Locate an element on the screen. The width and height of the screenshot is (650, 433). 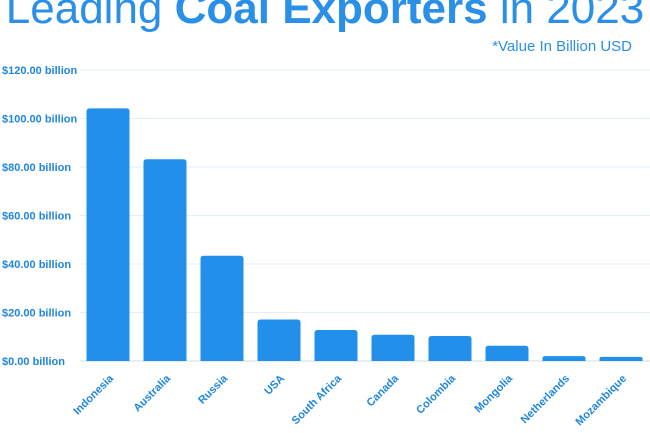
x-tick-label: Russia is located at coordinates (213, 389).